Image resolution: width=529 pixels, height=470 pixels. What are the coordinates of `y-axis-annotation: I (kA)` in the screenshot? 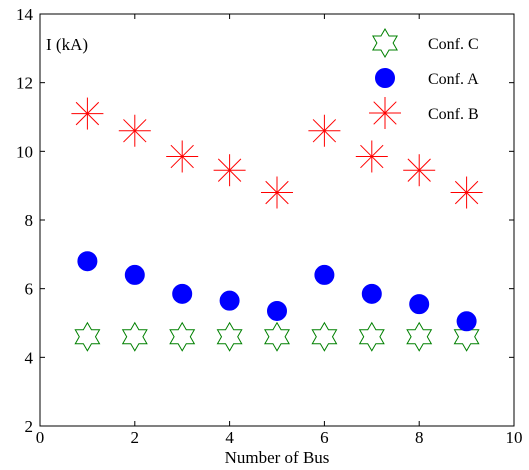 It's located at (67, 44).